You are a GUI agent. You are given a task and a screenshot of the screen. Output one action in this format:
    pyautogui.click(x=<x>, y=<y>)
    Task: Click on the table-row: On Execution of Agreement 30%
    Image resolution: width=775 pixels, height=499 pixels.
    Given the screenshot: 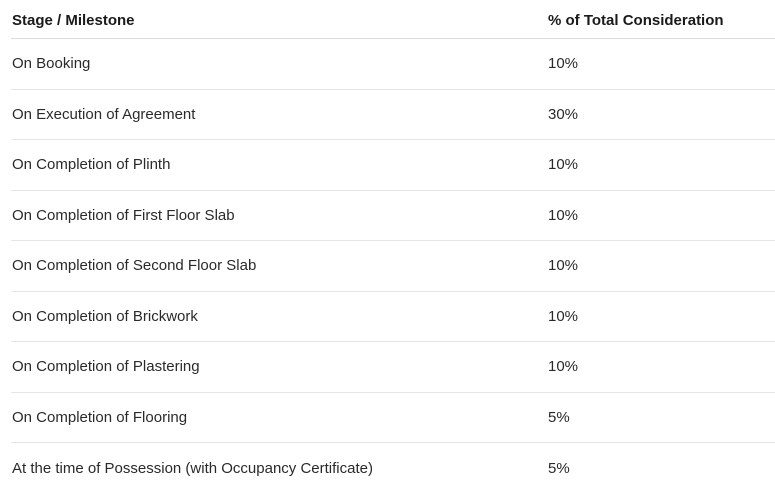 What is the action you would take?
    pyautogui.click(x=393, y=115)
    